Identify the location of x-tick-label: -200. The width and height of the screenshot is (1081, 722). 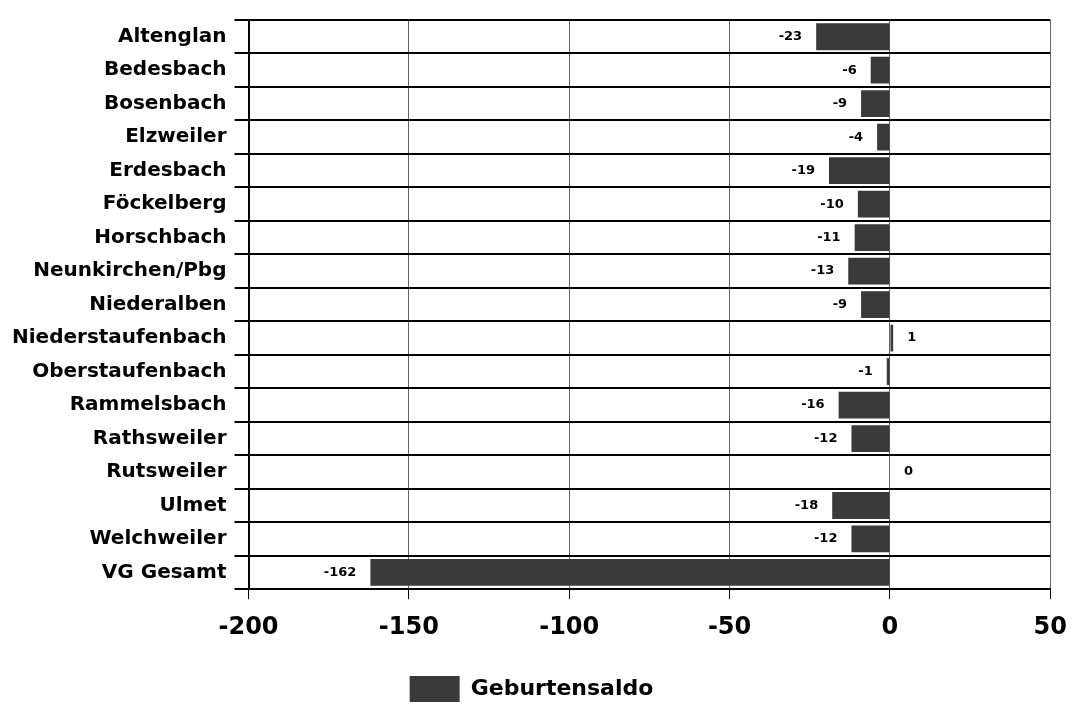
(248, 625).